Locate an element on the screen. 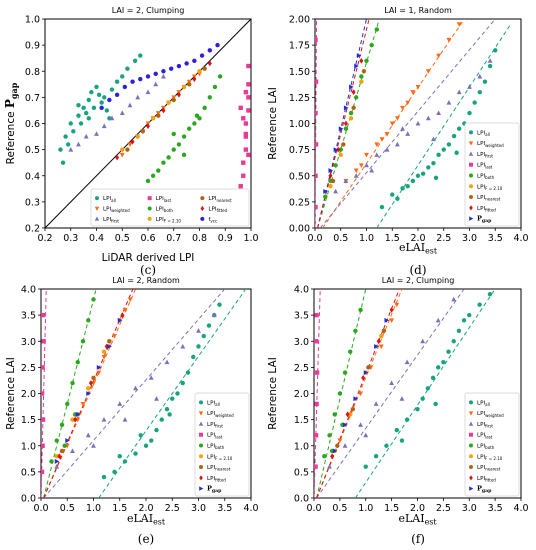 The width and height of the screenshot is (536, 550). legend-label: LPInearest is located at coordinates (489, 198).